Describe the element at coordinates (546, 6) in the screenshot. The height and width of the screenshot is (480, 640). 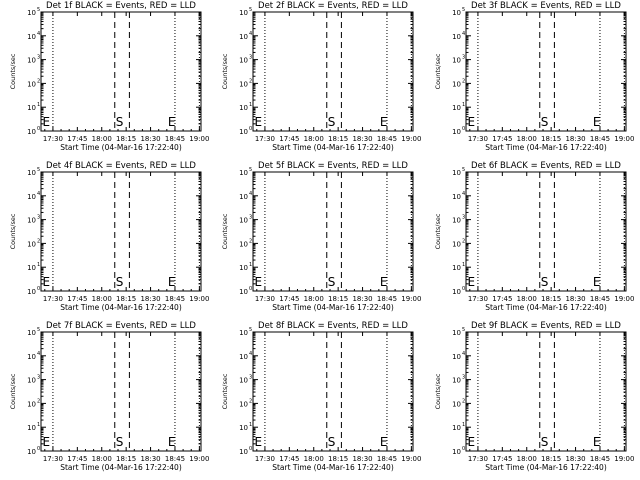
I see `panel-title: Det 3f BLACK = Events, RED = LLD` at that location.